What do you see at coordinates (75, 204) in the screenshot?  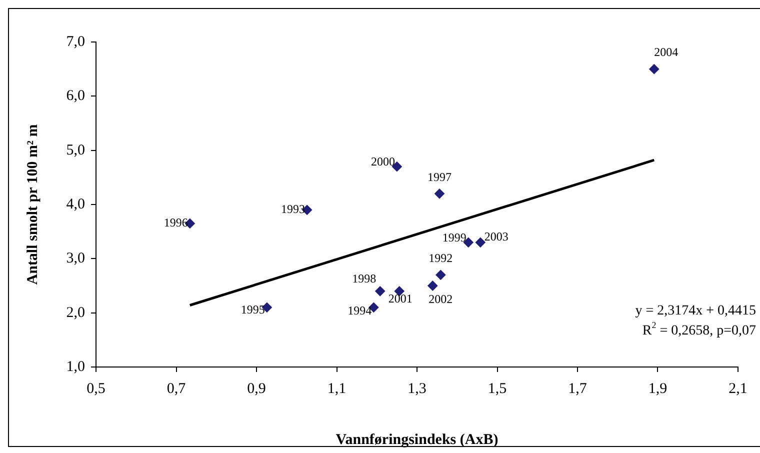 I see `y-tick-label: 4,0` at bounding box center [75, 204].